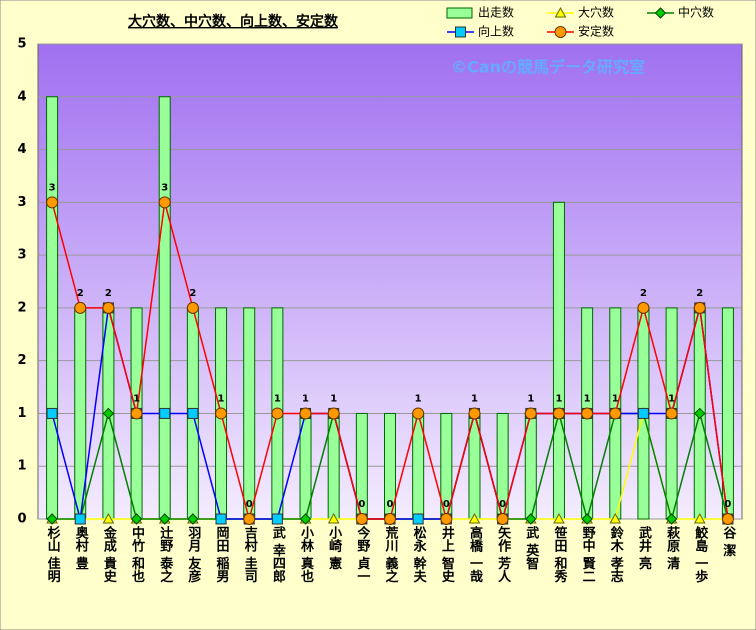  Describe the element at coordinates (588, 554) in the screenshot. I see `x-tick-label: 野中 賢二` at that location.